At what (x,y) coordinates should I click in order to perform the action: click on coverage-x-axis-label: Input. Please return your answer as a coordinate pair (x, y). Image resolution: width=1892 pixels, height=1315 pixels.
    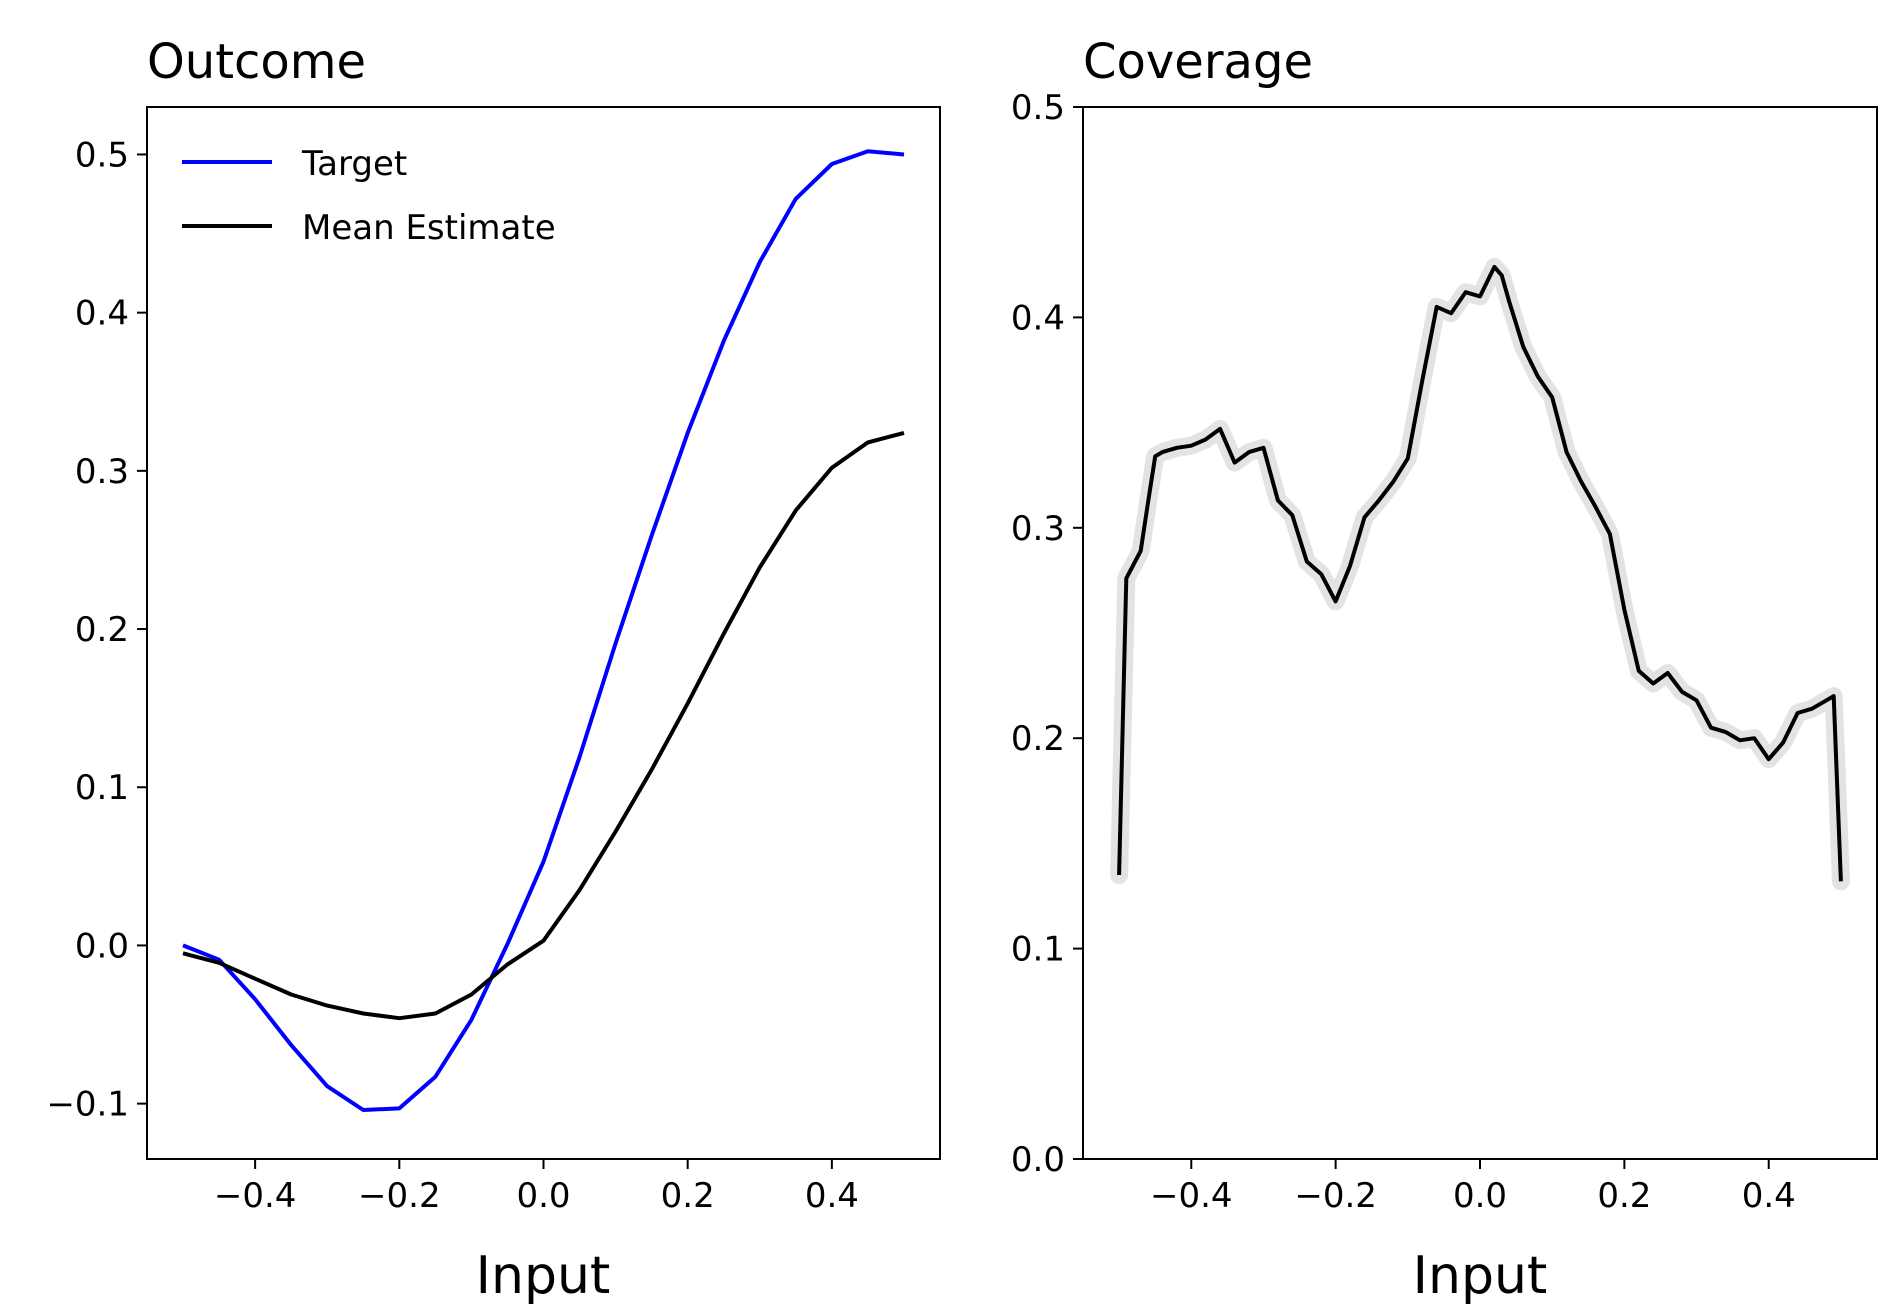
    Looking at the image, I should click on (1480, 1276).